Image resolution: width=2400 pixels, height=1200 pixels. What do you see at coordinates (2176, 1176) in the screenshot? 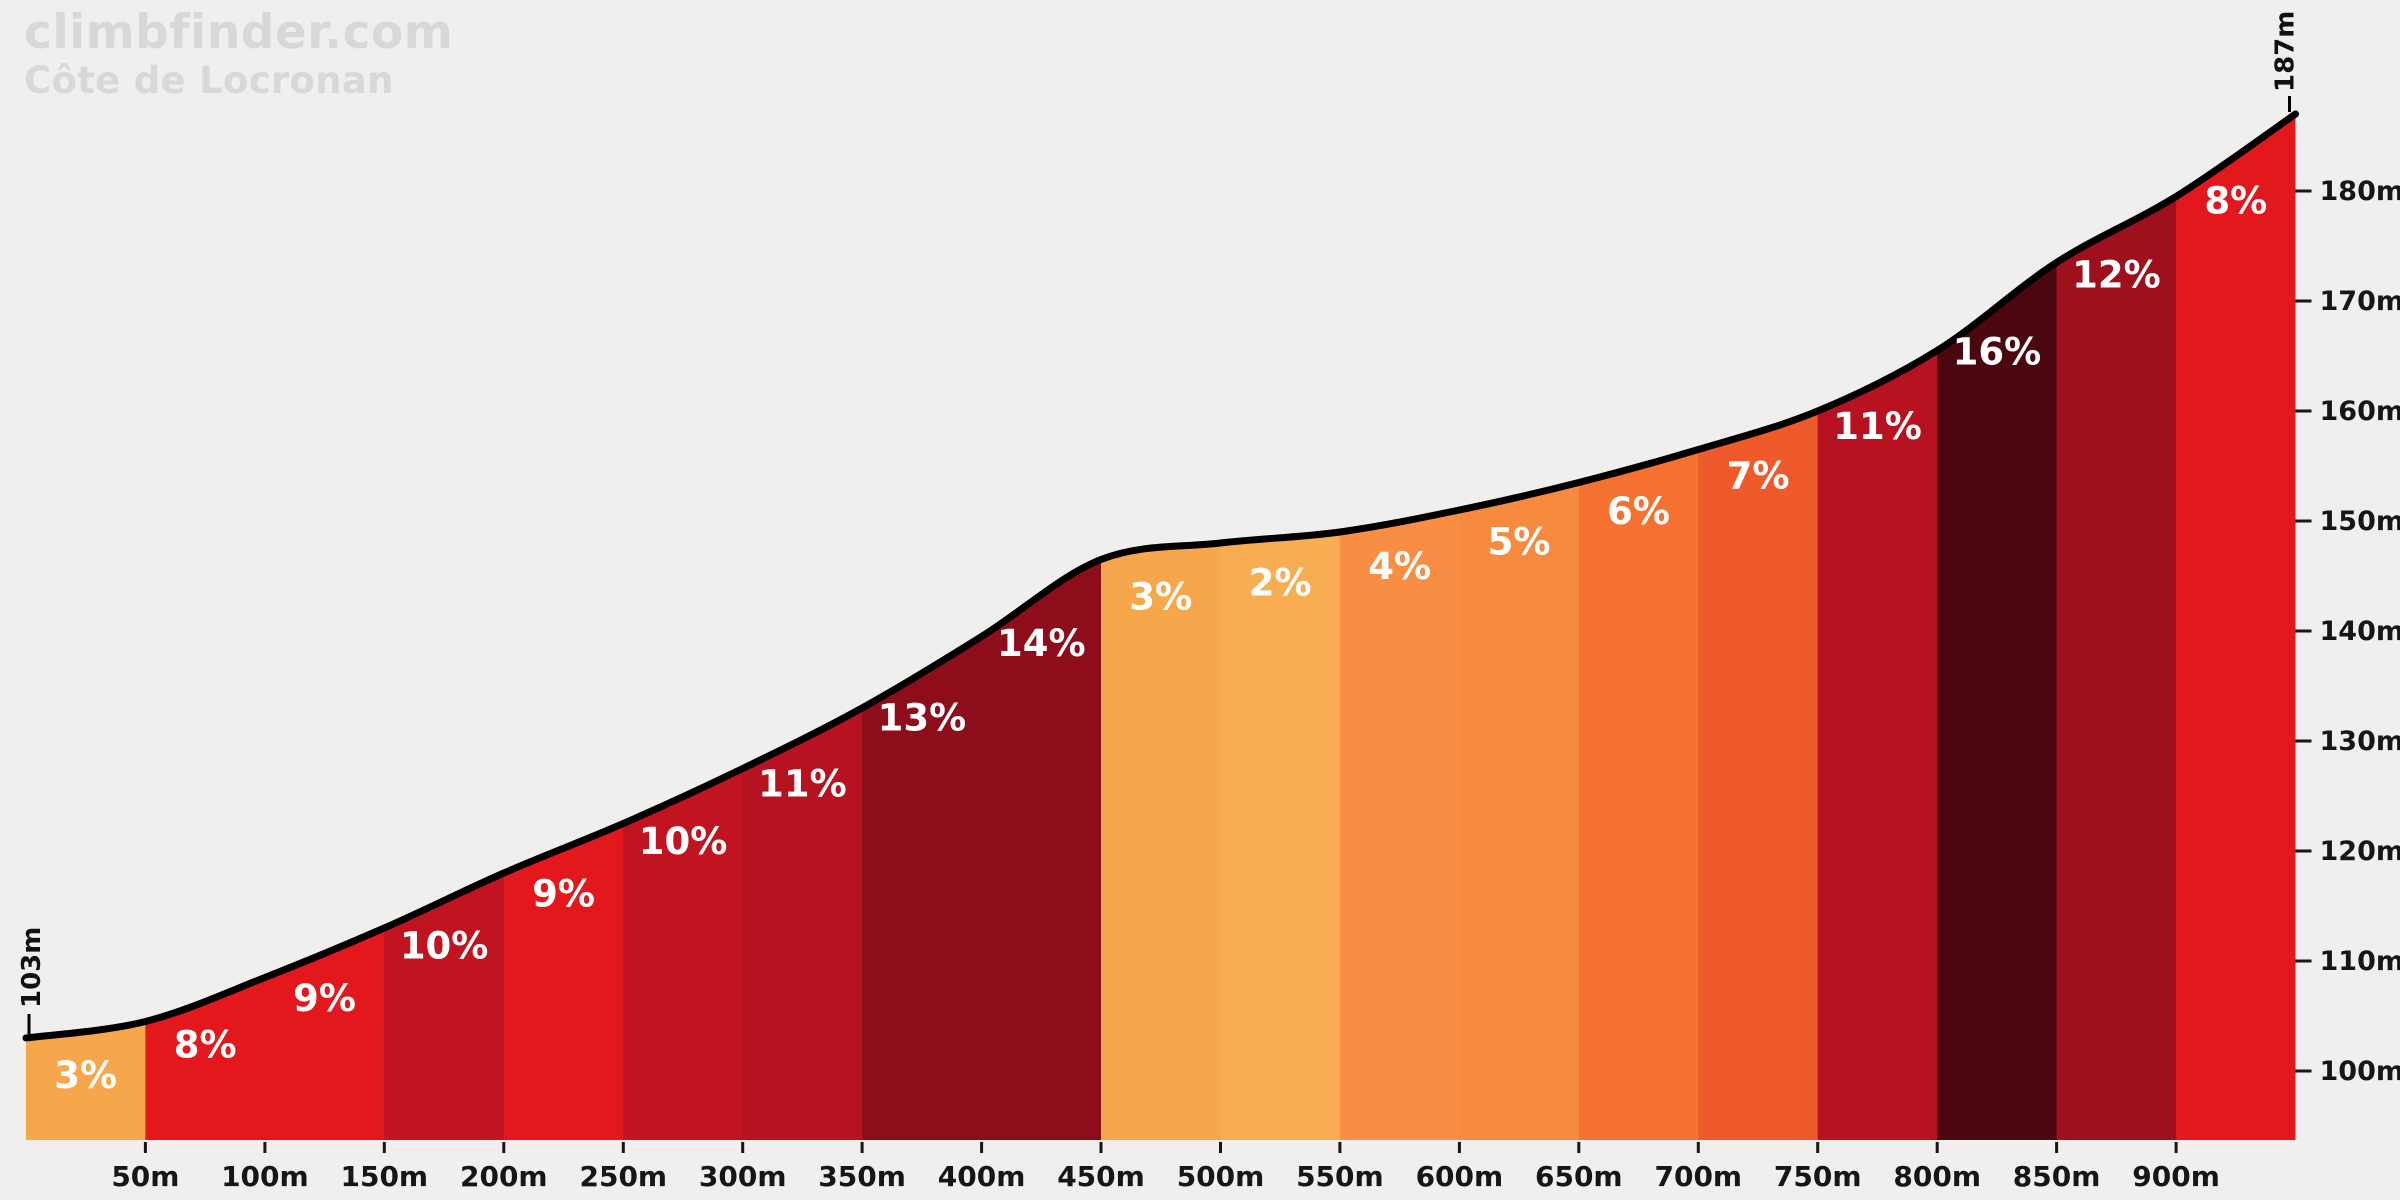
I see `x-axis-label: 900m` at bounding box center [2176, 1176].